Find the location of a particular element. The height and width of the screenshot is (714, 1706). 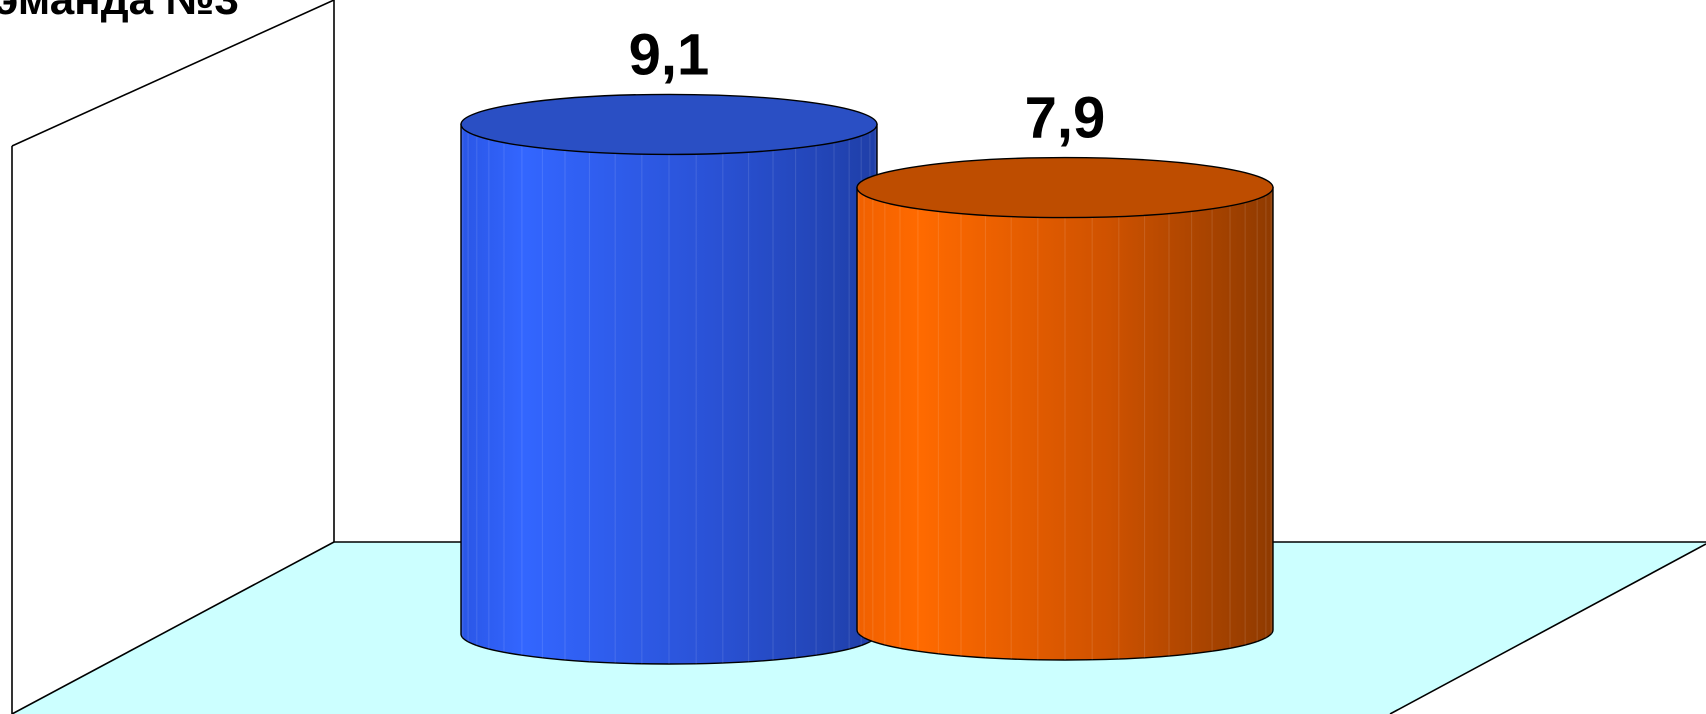

floor-left-edge is located at coordinates (173, 627).